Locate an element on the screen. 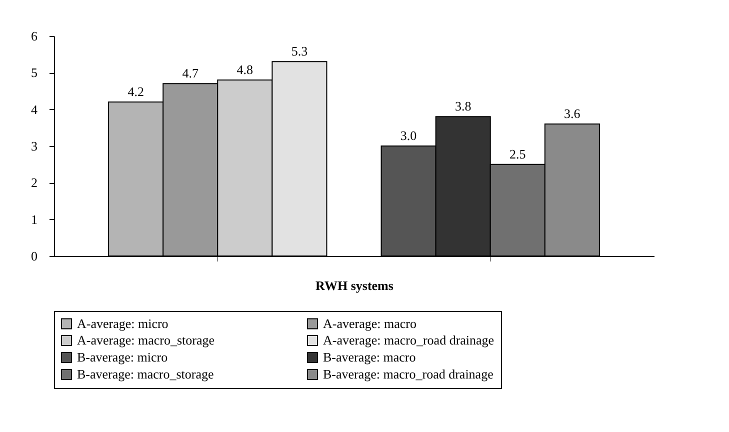 Image resolution: width=729 pixels, height=432 pixels. legend-label: B-average: macro is located at coordinates (369, 357).